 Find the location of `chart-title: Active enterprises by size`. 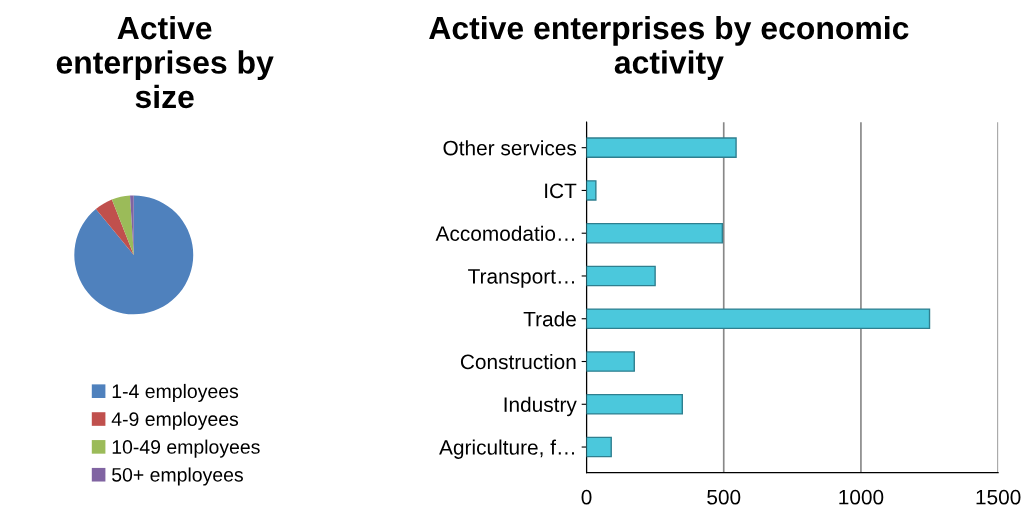

chart-title: Active enterprises by size is located at coordinates (165, 62).